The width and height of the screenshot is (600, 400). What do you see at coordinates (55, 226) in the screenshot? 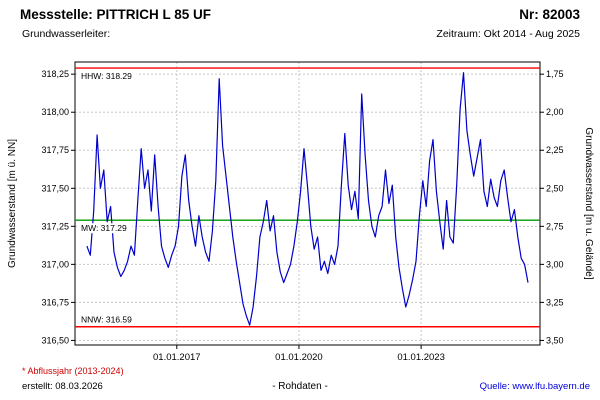
I see `y-axis-left-tick-label: 317,25` at bounding box center [55, 226].